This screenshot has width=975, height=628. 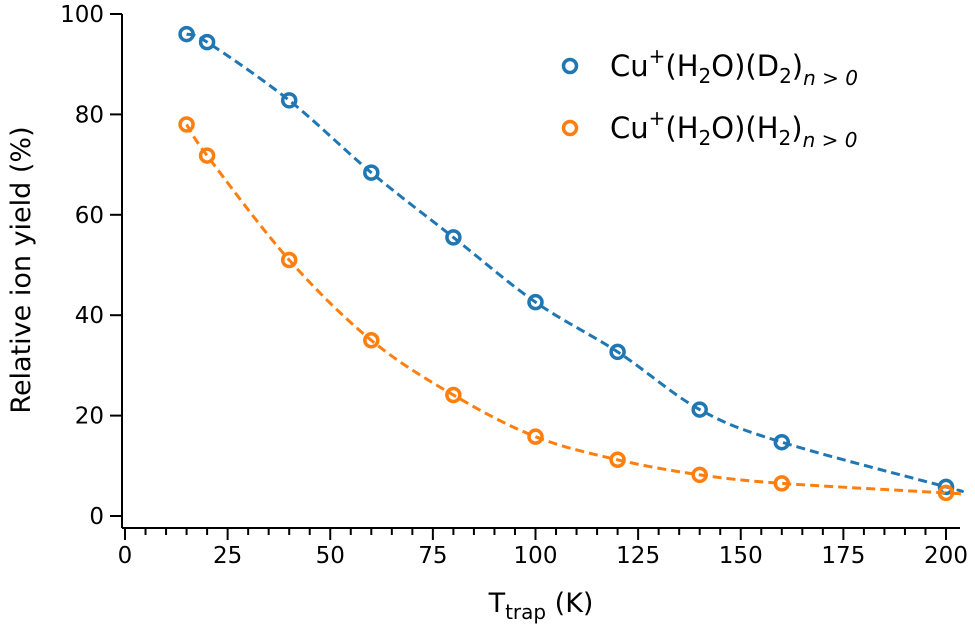 What do you see at coordinates (89, 216) in the screenshot?
I see `y-tick-label: 60` at bounding box center [89, 216].